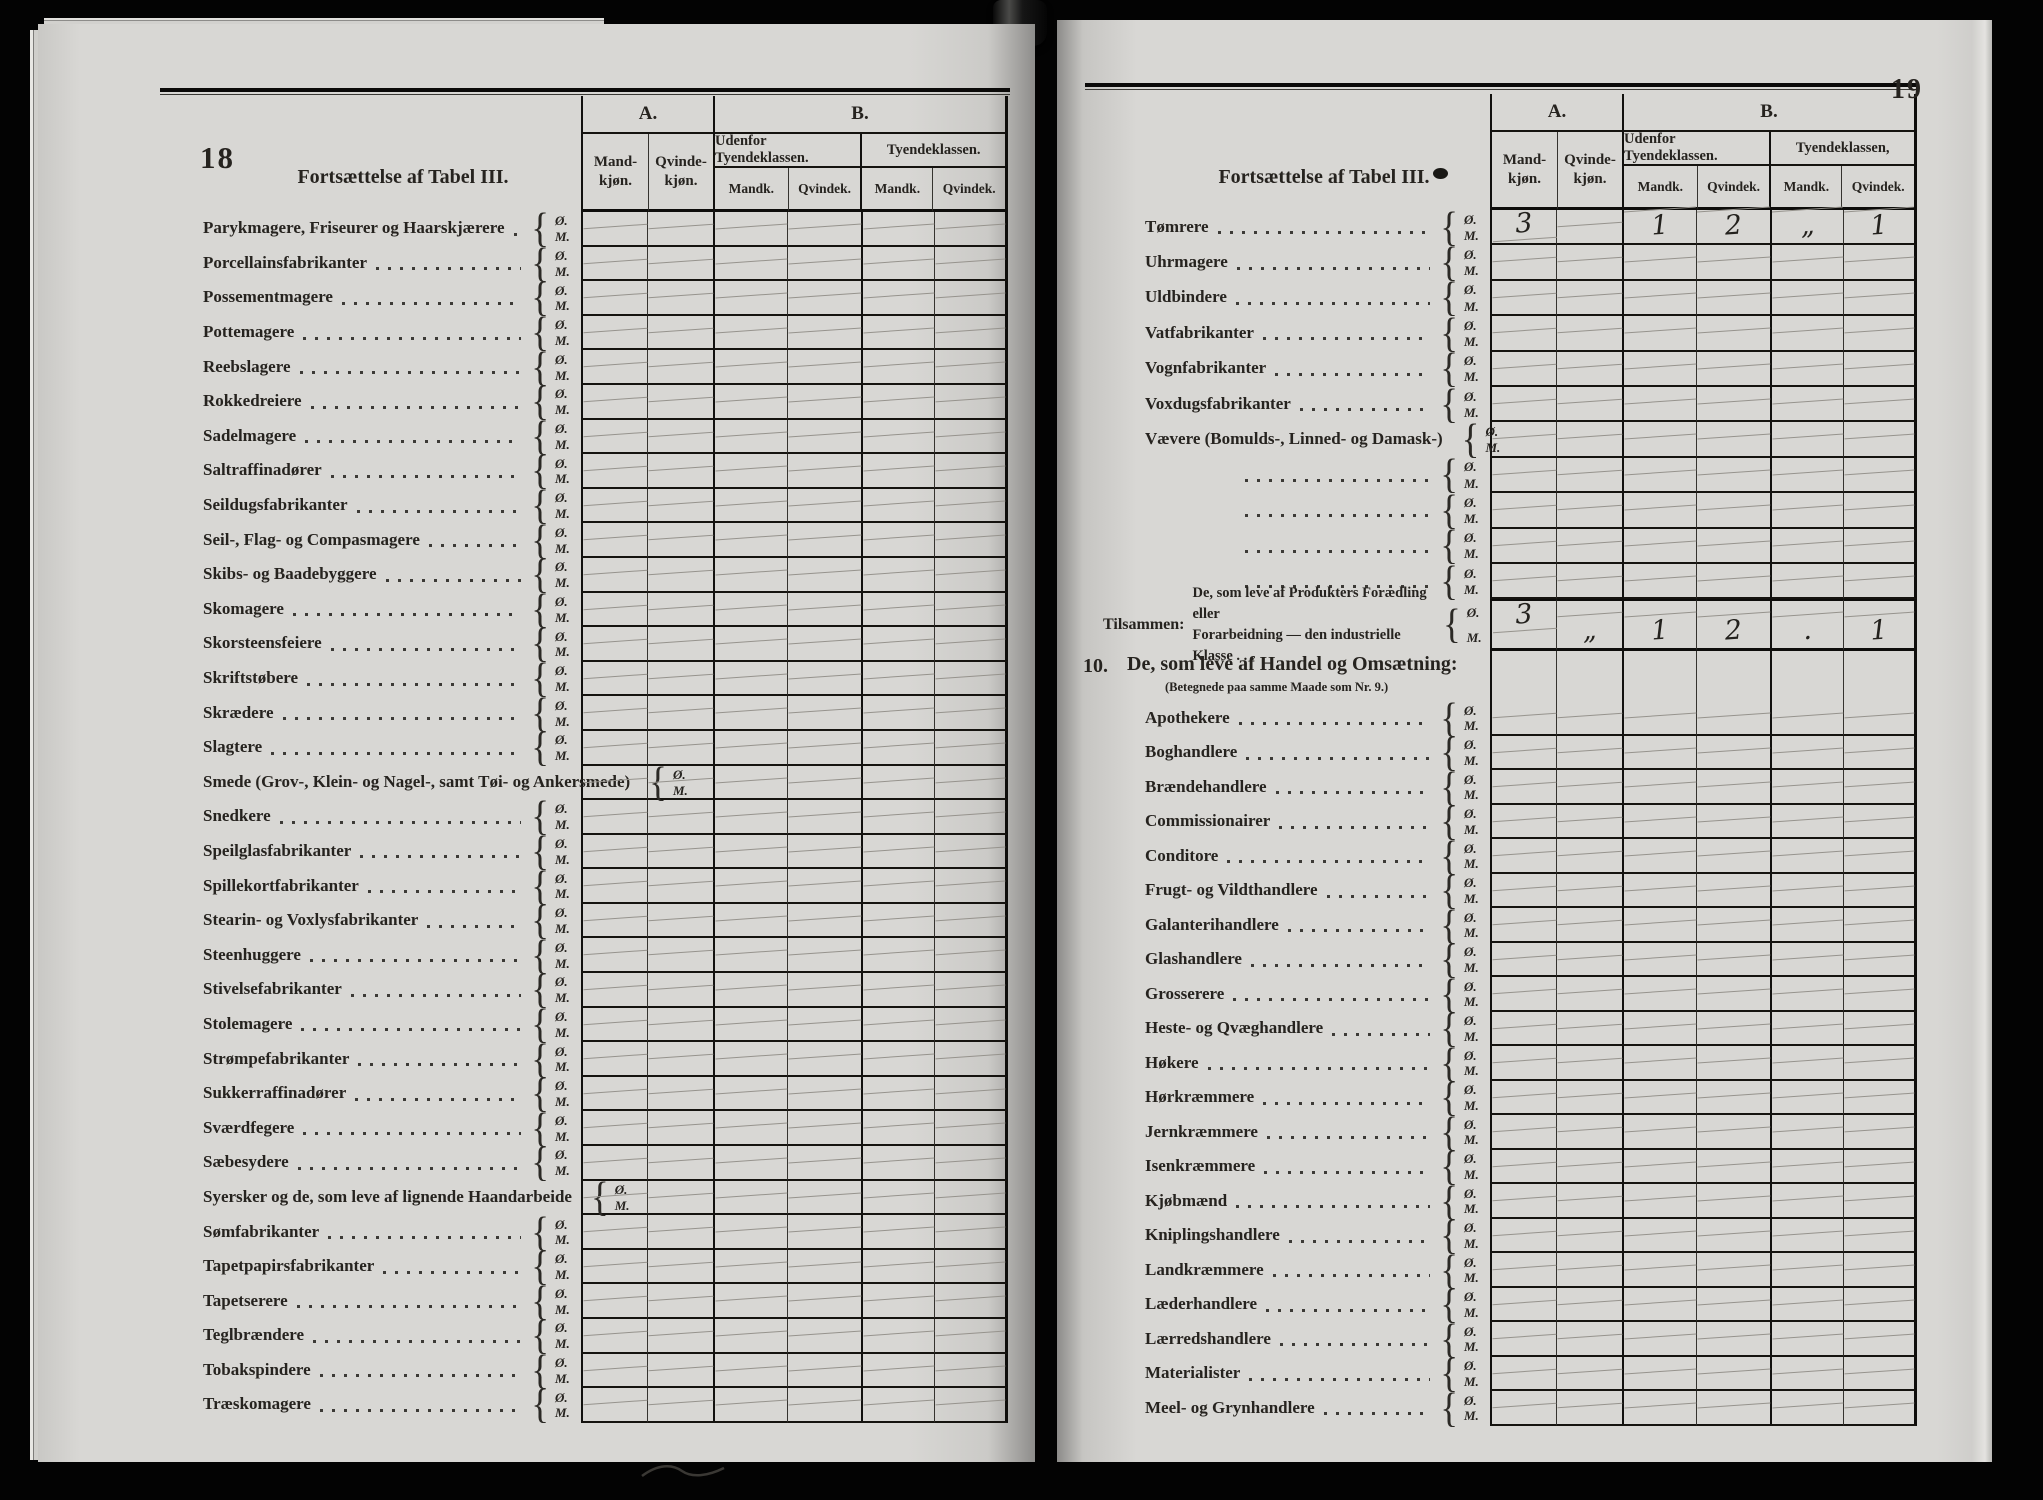  Describe the element at coordinates (309, 851) in the screenshot. I see `occupation-cell: Speilglasfabrikanter { Ø. M.` at that location.